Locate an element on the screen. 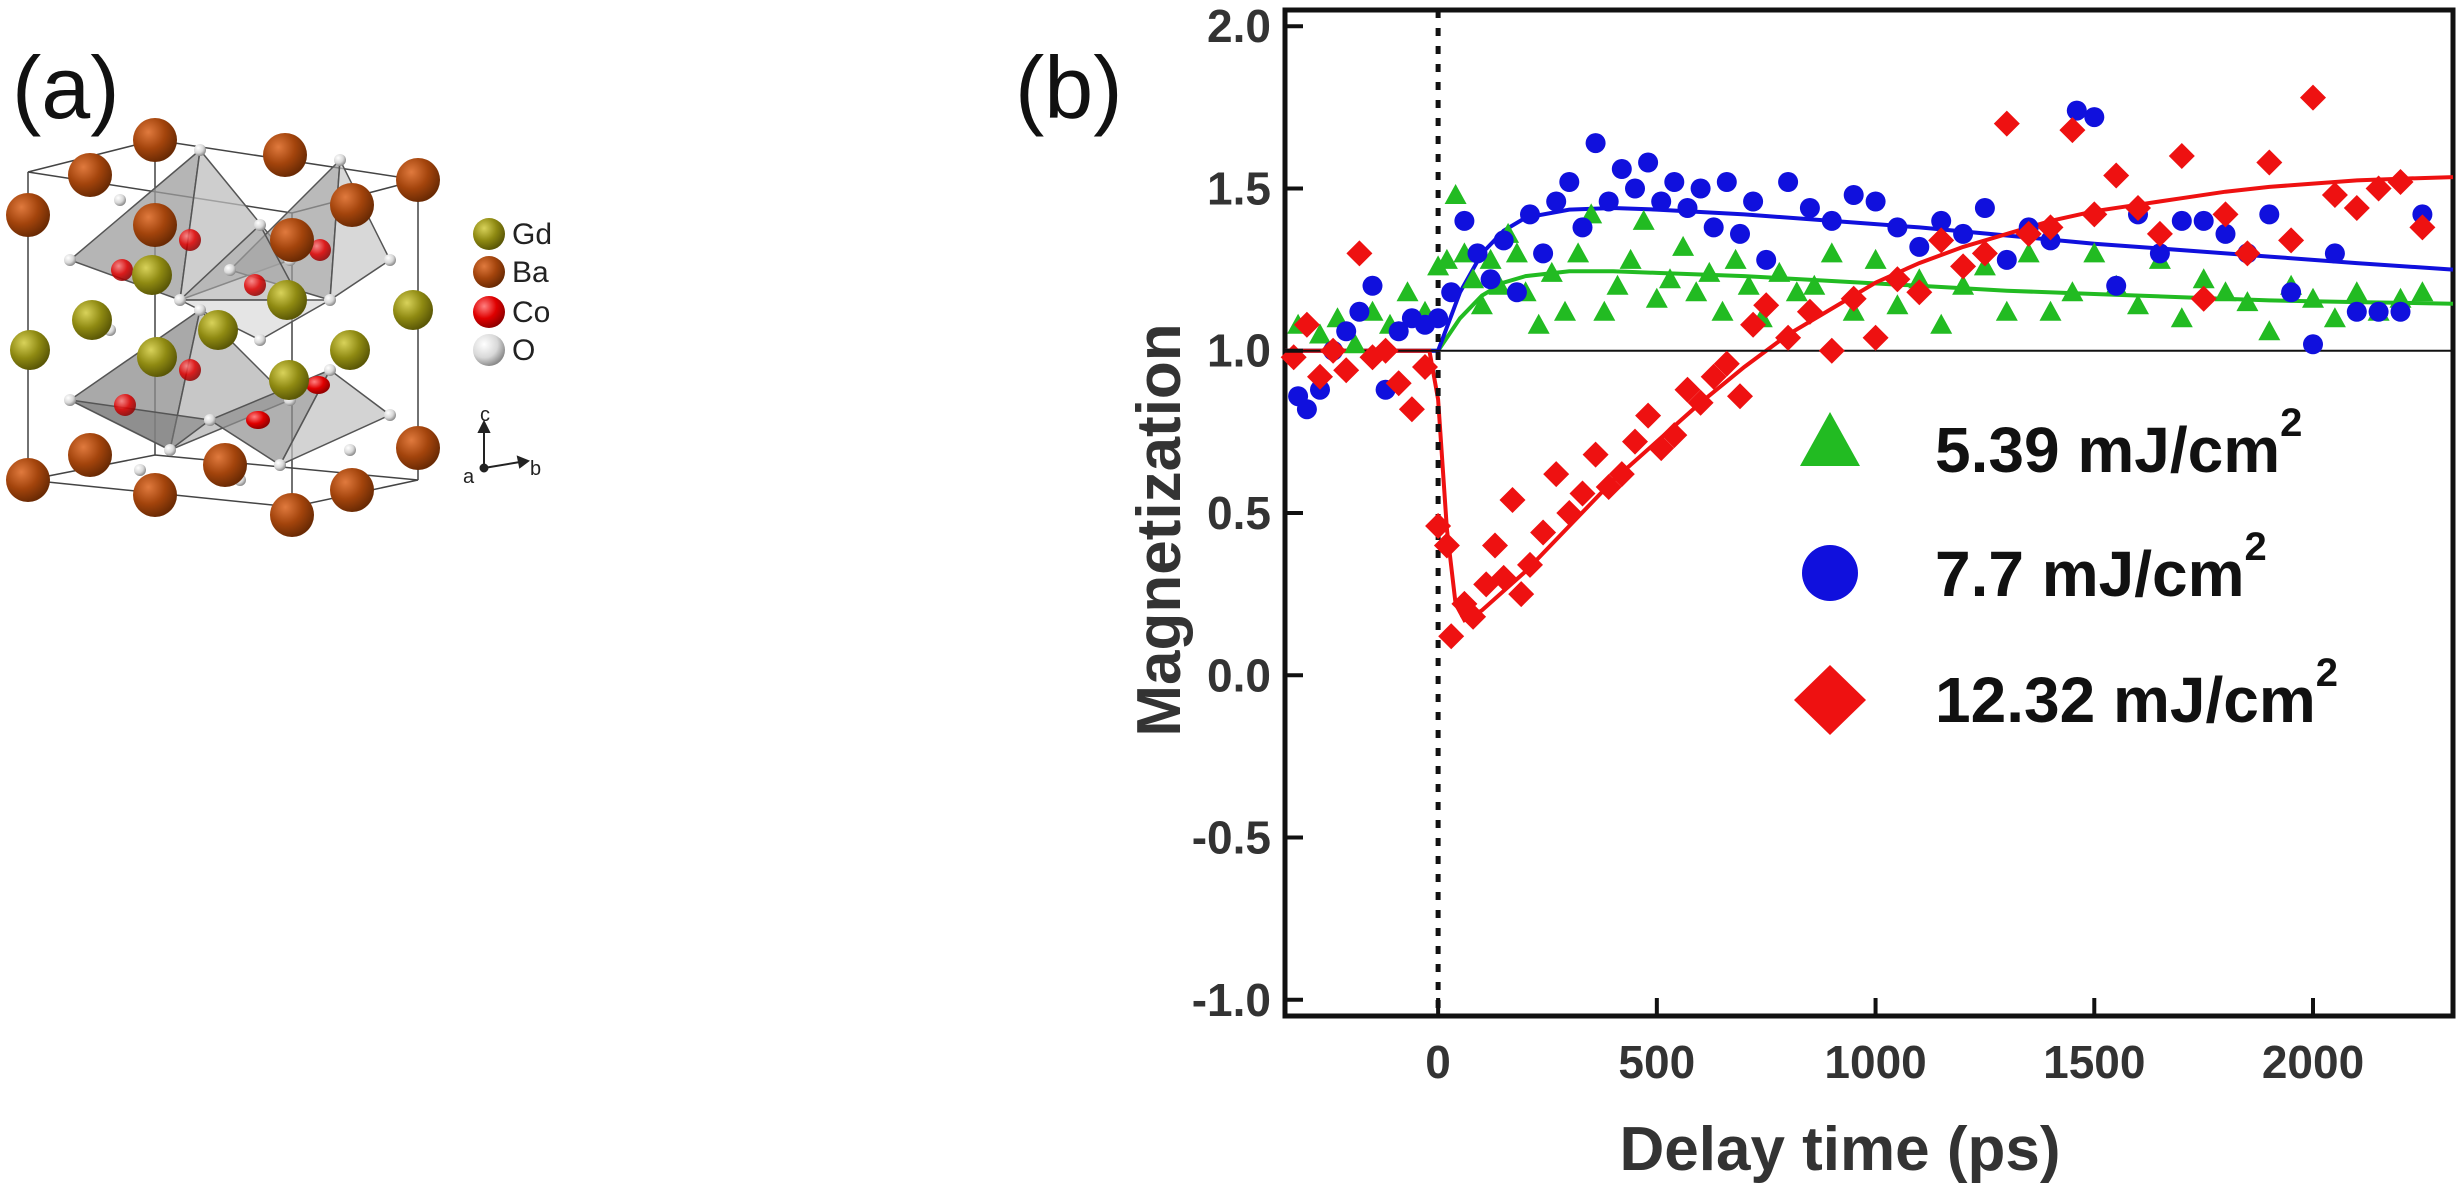  axis-label-b: b is located at coordinates (535, 469).